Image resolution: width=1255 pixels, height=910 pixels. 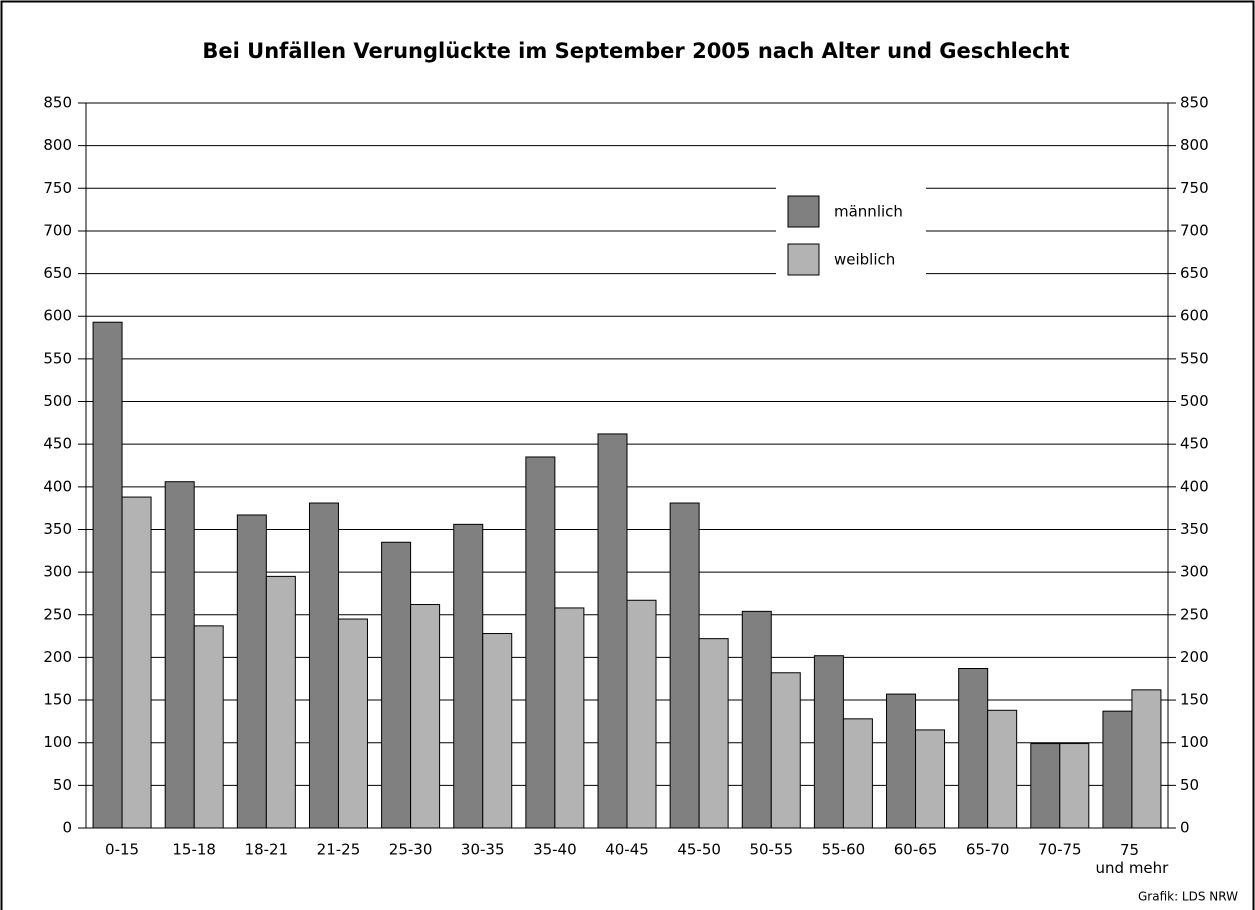 I want to click on x-tick-label: 45-50, so click(x=699, y=850).